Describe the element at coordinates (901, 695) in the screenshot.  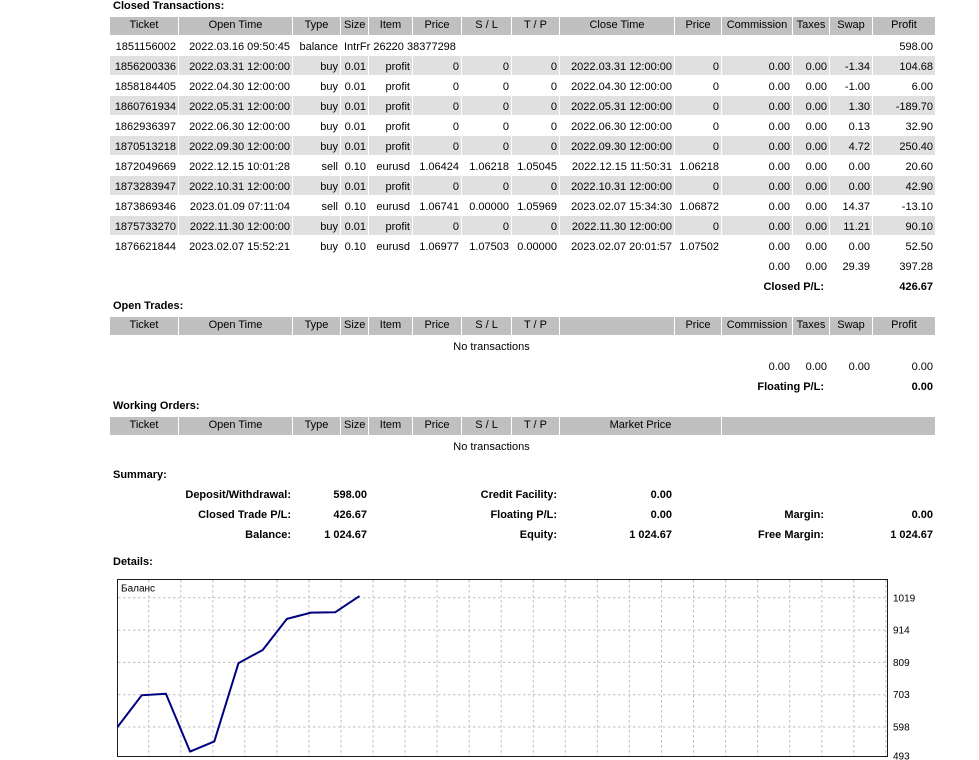
I see `svg-text: 703` at that location.